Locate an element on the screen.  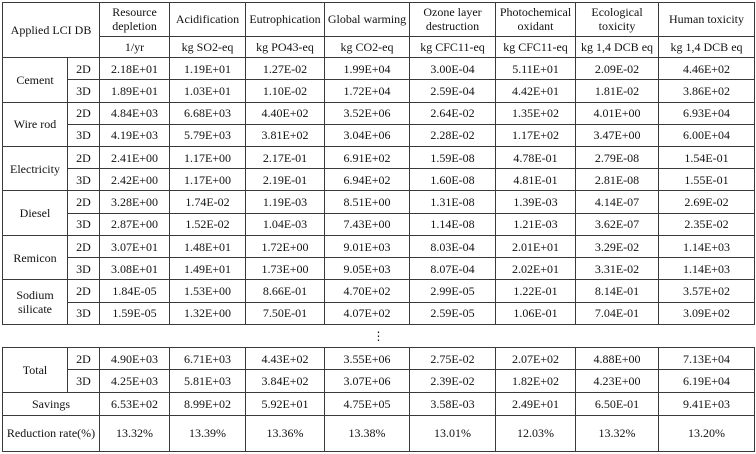
savings-cell: 2.49E+01 is located at coordinates (536, 403).